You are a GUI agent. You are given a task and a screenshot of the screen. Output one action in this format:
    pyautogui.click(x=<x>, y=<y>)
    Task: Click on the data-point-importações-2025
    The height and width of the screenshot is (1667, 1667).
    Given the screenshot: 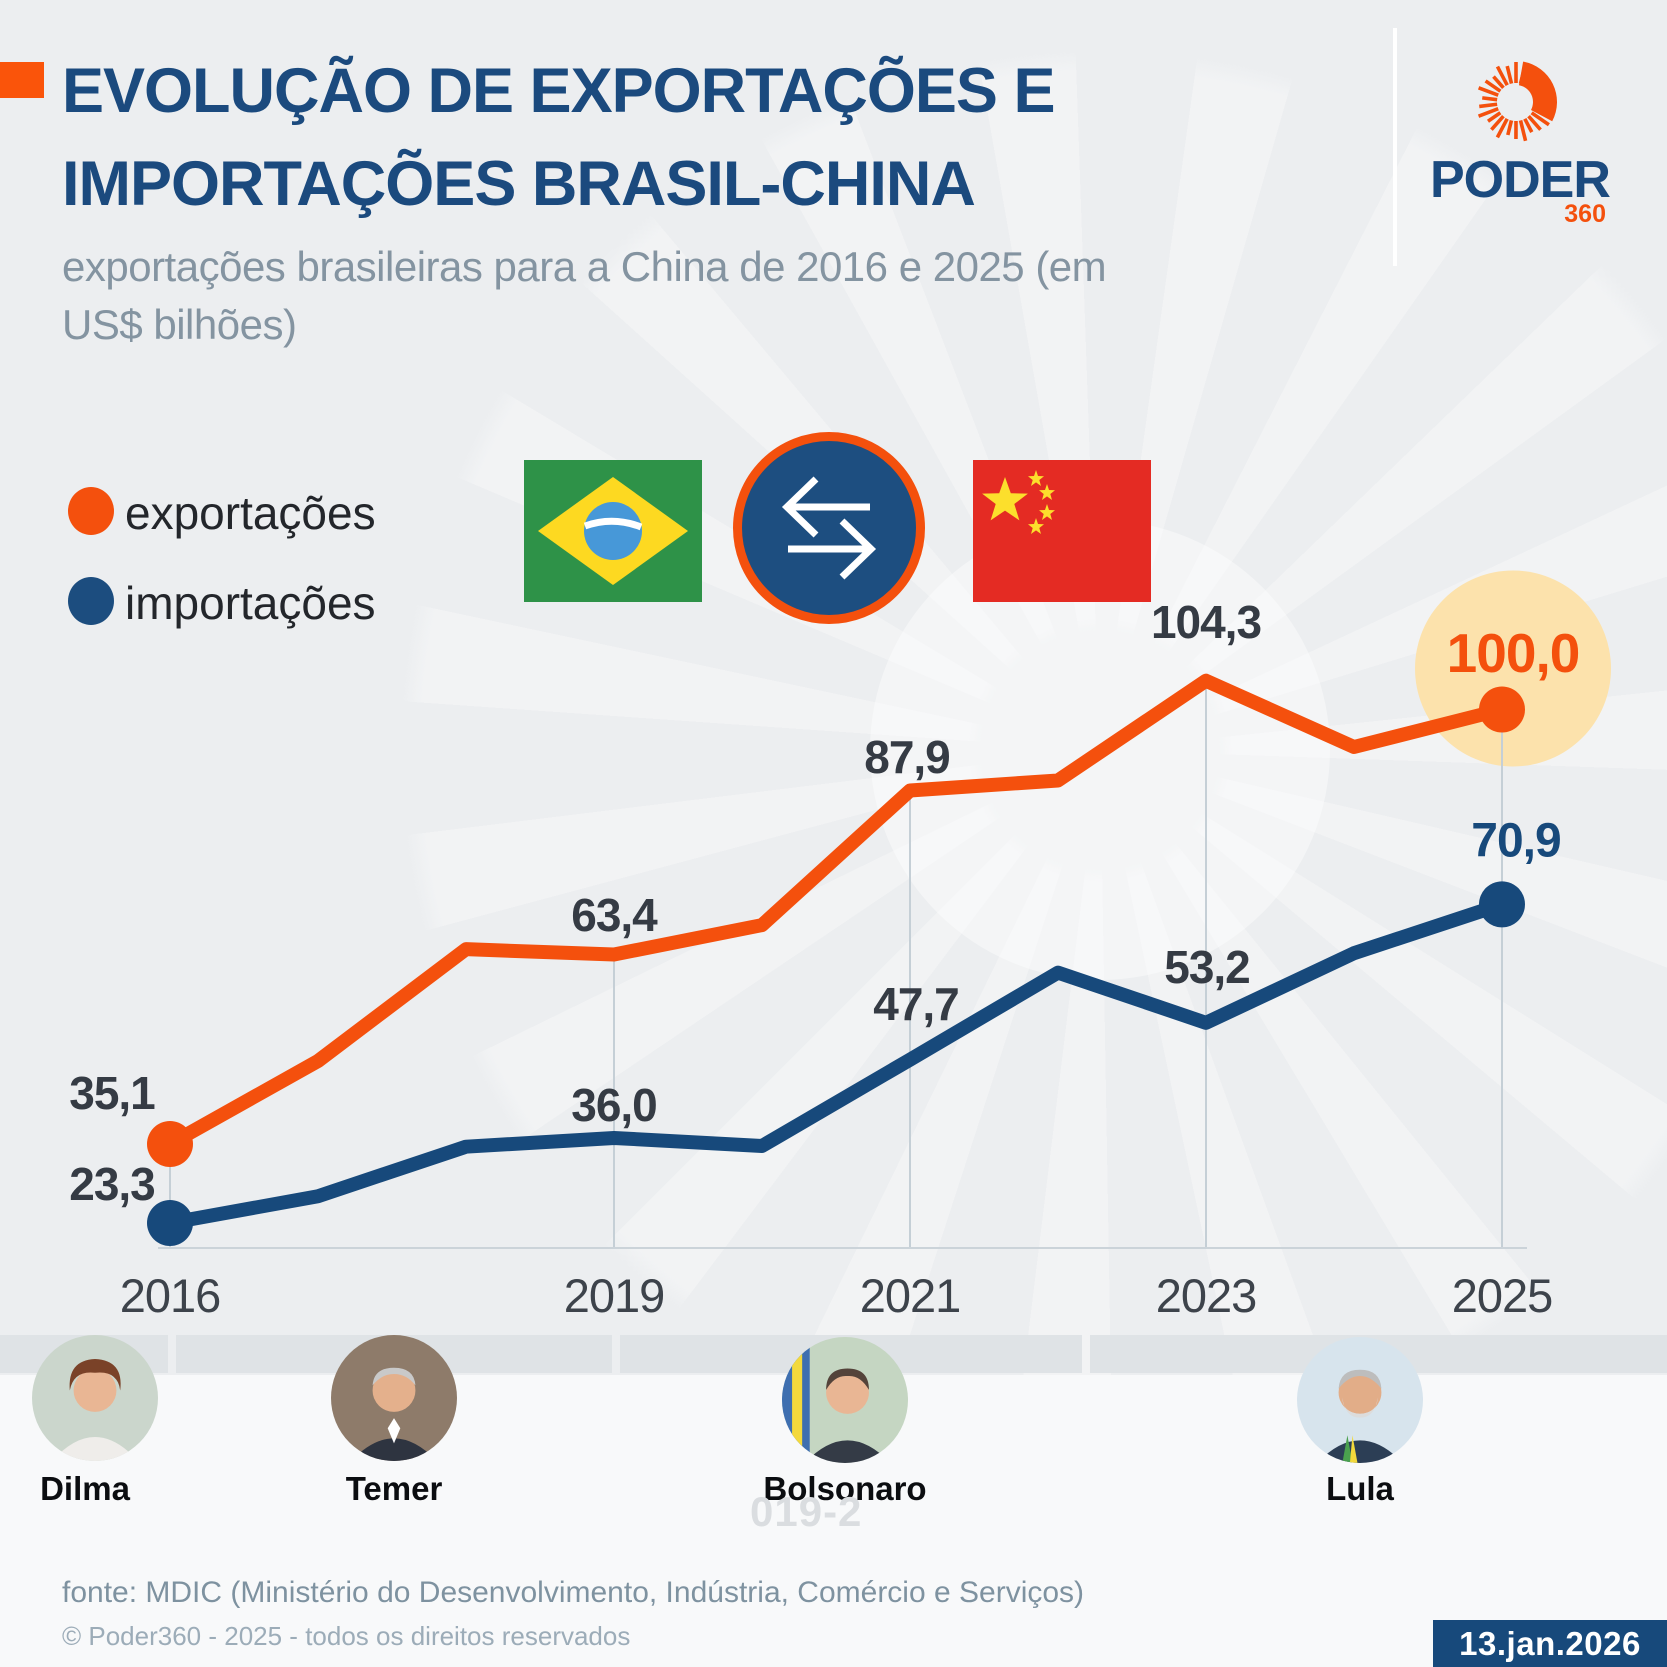 What is the action you would take?
    pyautogui.click(x=1502, y=904)
    